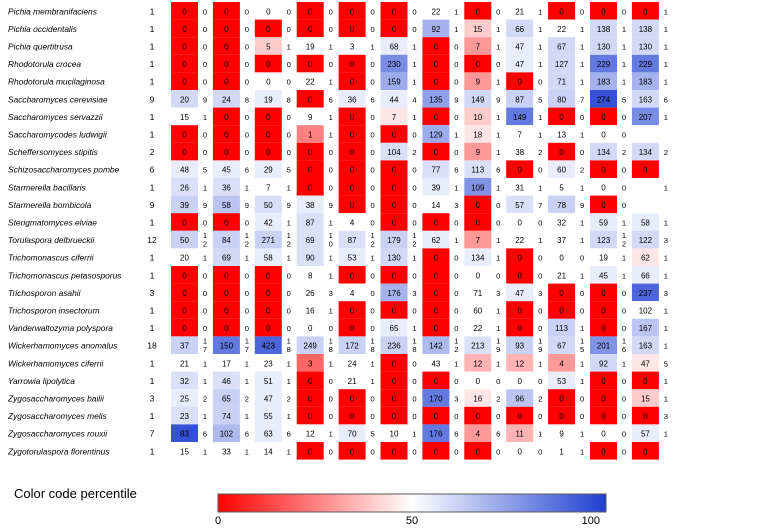  I want to click on cell-value: 65, so click(394, 328).